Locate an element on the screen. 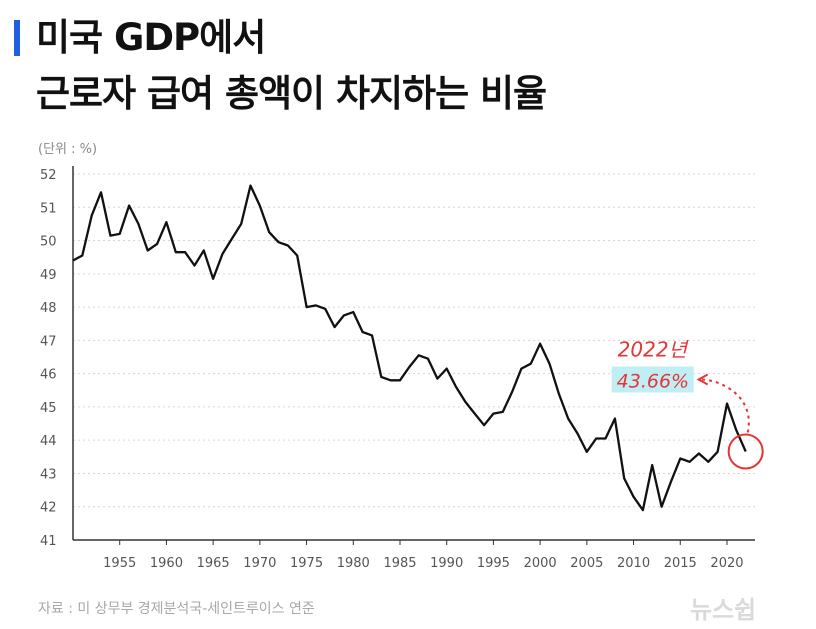 This screenshot has height=629, width=816. x-tick-label: 2015 is located at coordinates (680, 563).